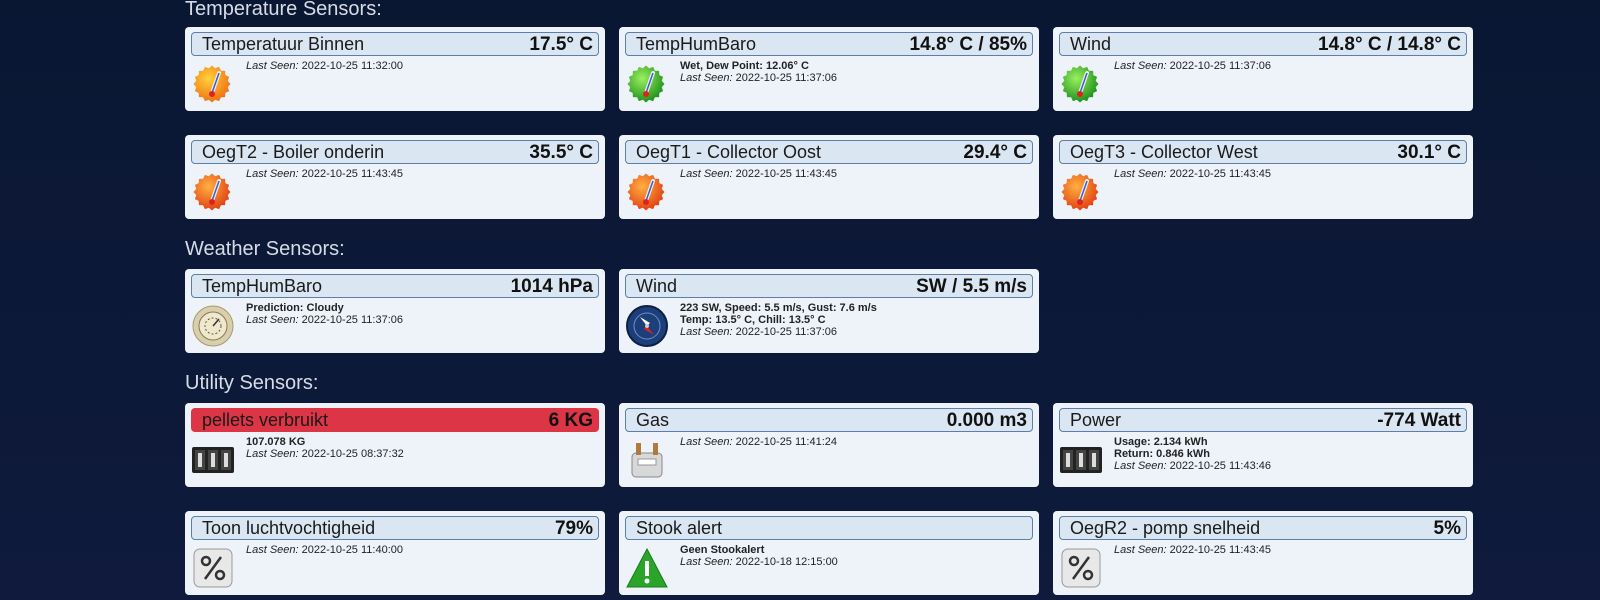  Describe the element at coordinates (265, 420) in the screenshot. I see `sensor-name: pellets verbruikt` at that location.